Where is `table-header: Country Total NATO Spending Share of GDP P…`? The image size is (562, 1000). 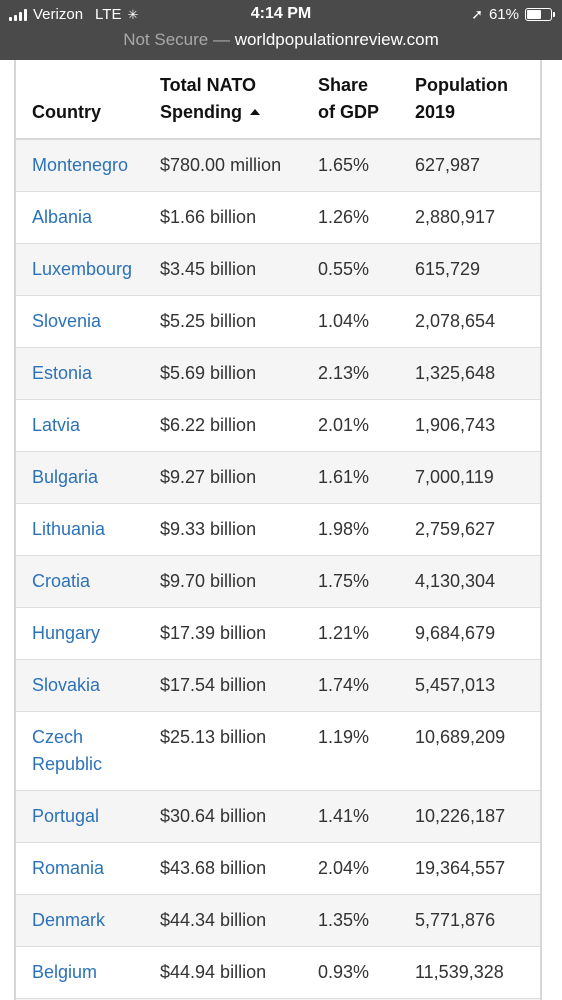 table-header: Country Total NATO Spending Share of GDP P… is located at coordinates (278, 100).